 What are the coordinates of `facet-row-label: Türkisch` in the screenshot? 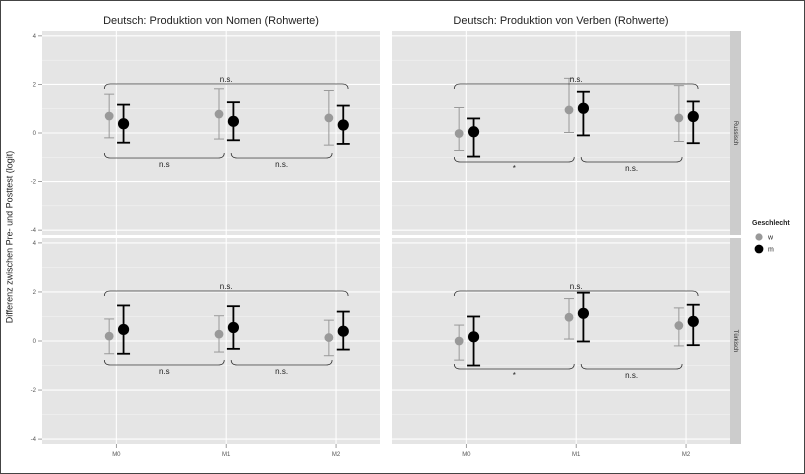 It's located at (735, 341).